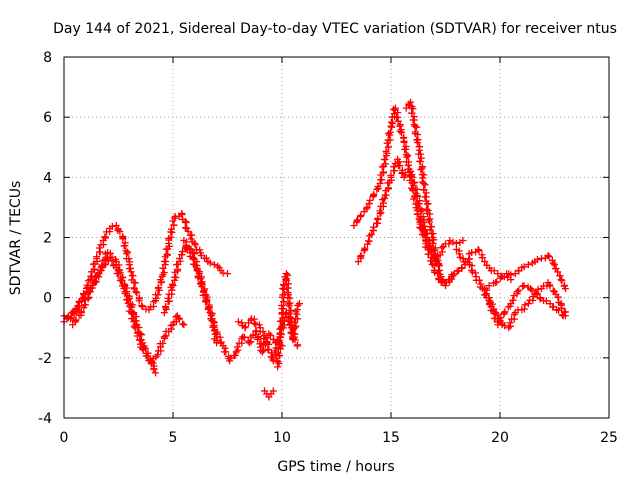 The height and width of the screenshot is (480, 640). I want to click on y-tick-label: 0, so click(47, 299).